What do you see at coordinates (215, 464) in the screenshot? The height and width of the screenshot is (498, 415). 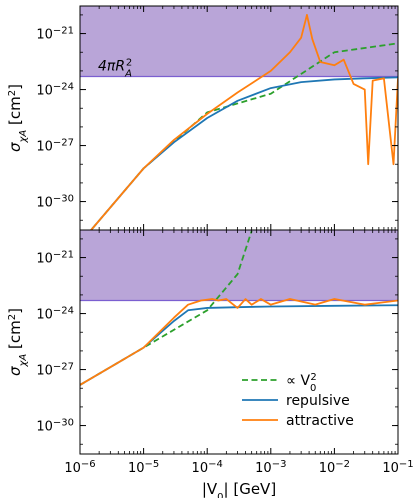 I see `x-tick-exponent: −4` at bounding box center [215, 464].